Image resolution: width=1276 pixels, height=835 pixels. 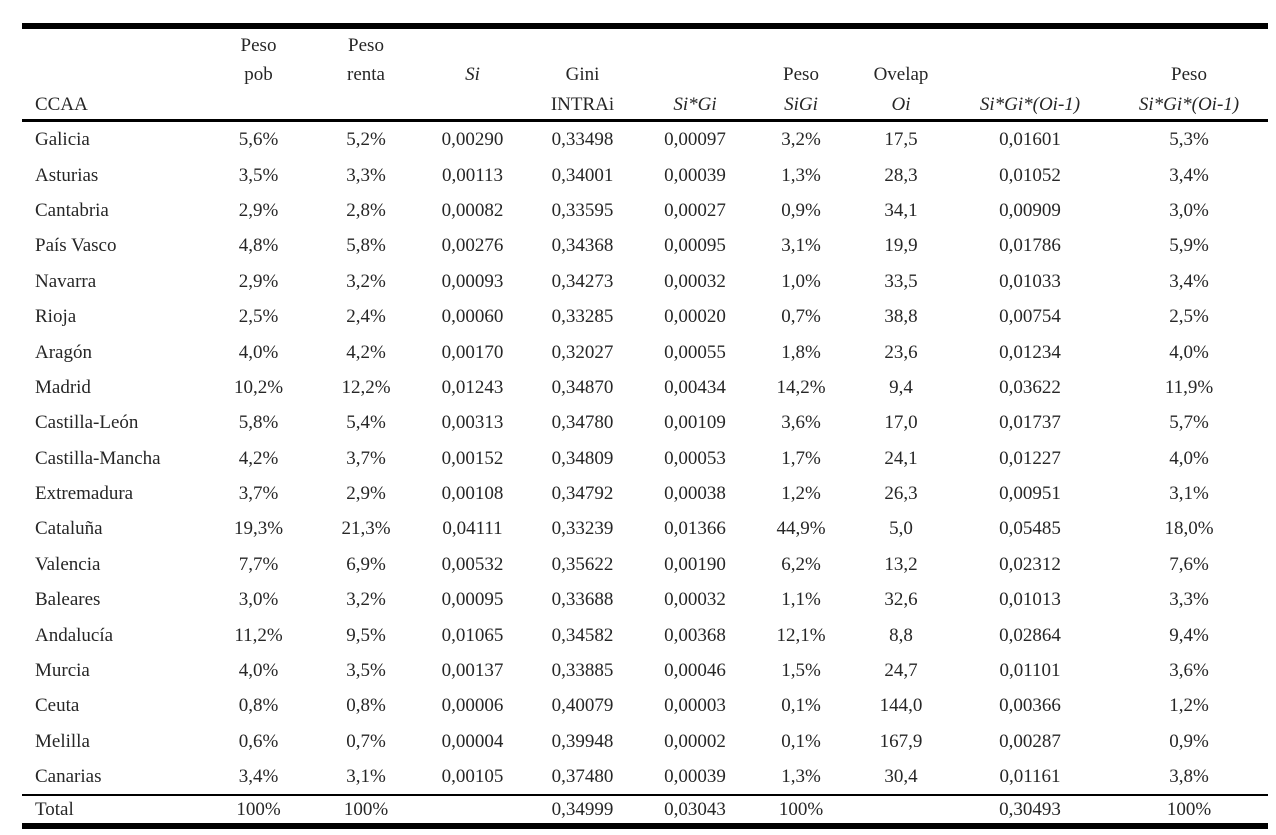 I want to click on cell-peso-renta: 2,4%, so click(x=366, y=317).